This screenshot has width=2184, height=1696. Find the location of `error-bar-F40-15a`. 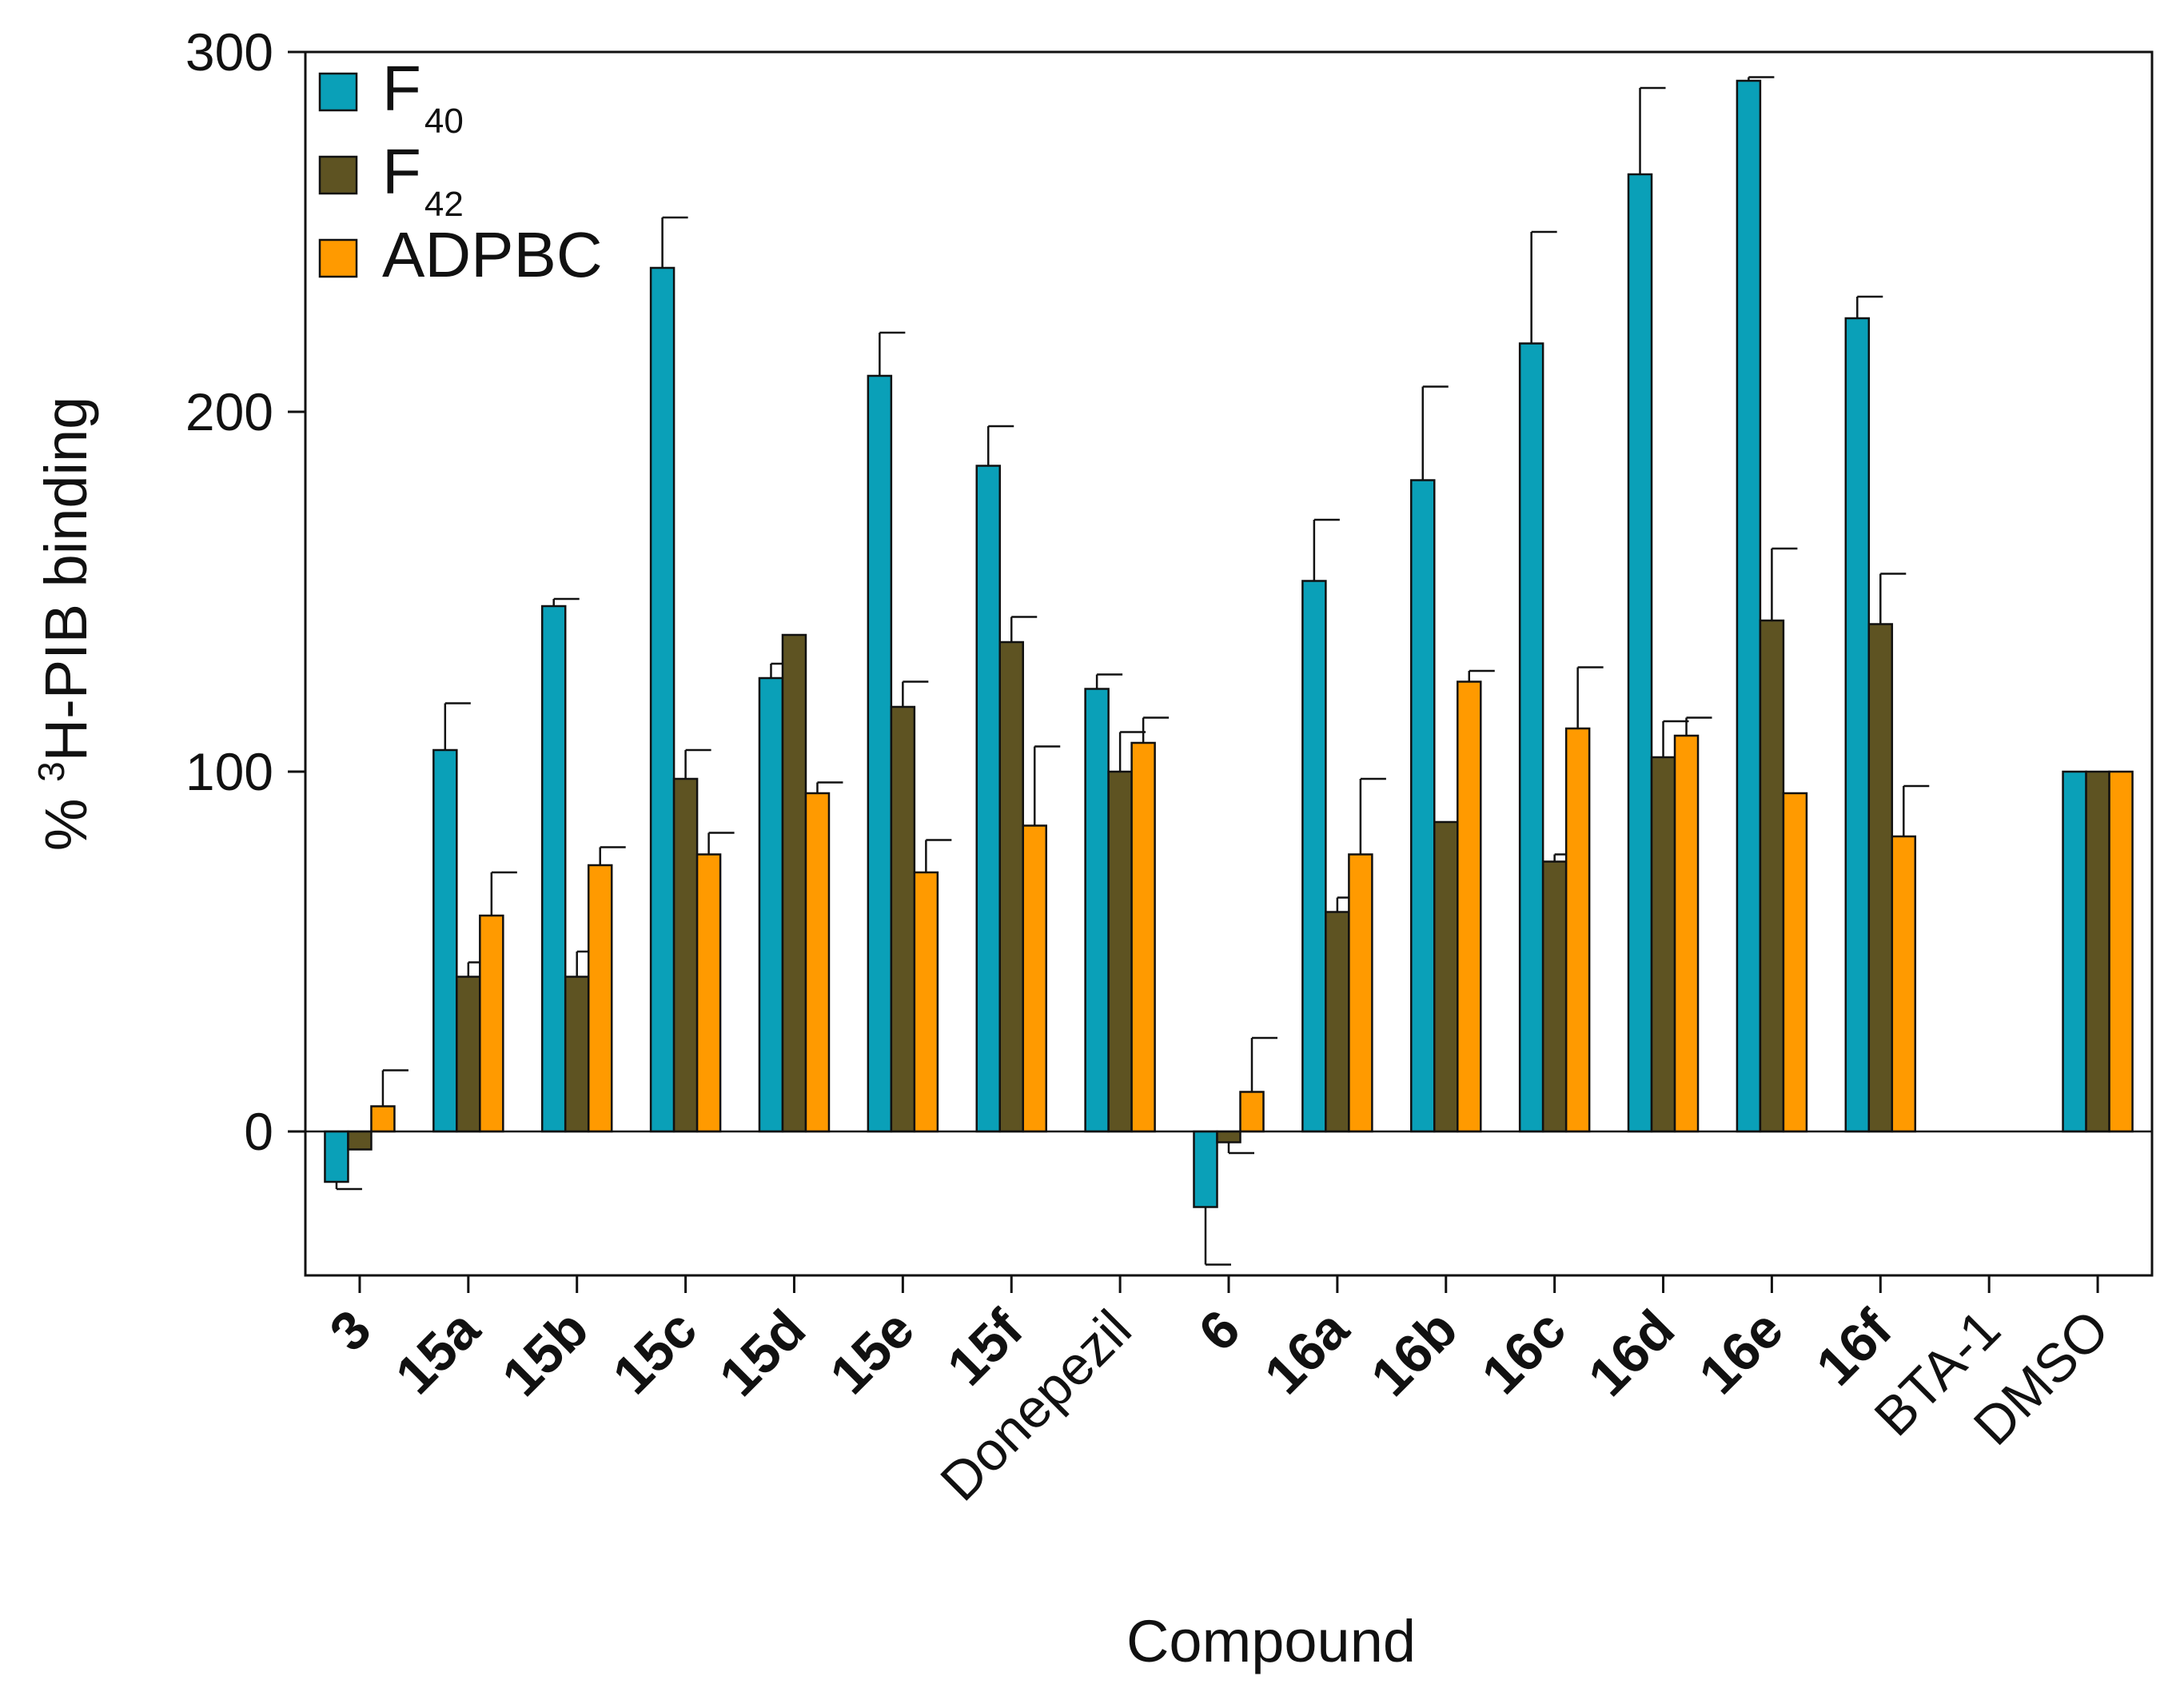

error-bar-F40-15a is located at coordinates (457, 726).